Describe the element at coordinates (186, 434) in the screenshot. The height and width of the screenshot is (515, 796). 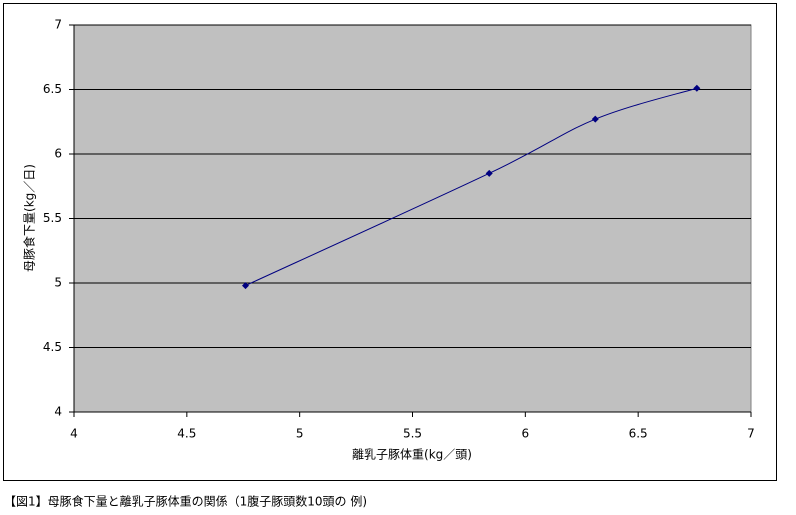
I see `x-tick-label: 4.5` at that location.